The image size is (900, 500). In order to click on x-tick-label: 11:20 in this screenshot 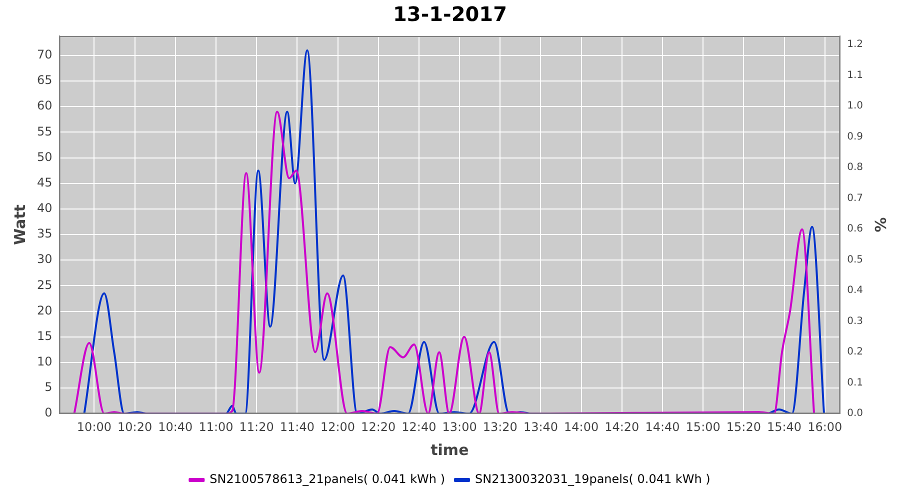, I will do `click(256, 427)`.